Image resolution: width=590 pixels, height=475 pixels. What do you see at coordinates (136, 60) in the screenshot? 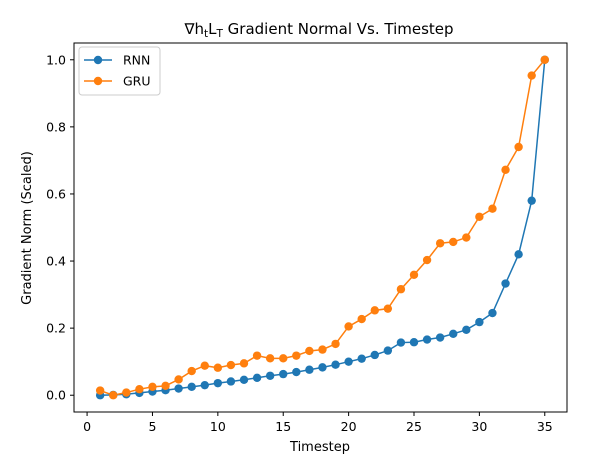
I see `legend-label-rnn: RNN` at bounding box center [136, 60].